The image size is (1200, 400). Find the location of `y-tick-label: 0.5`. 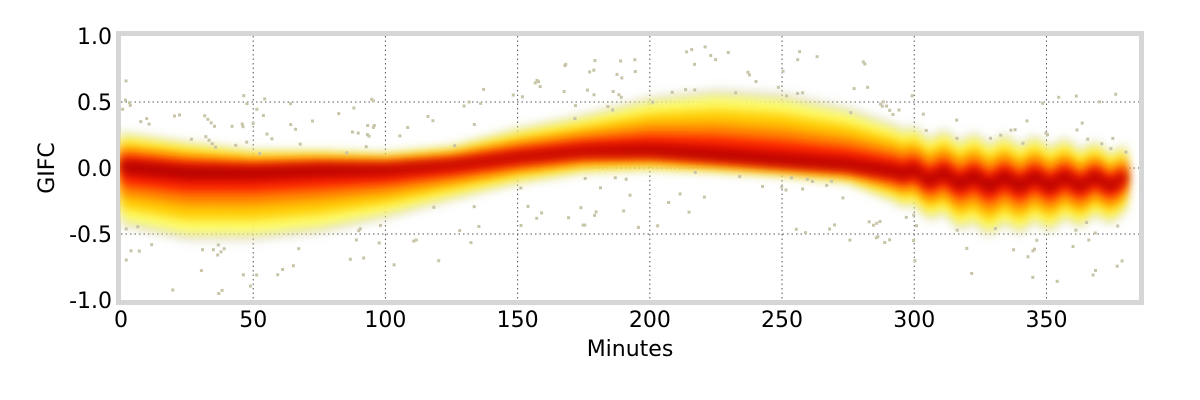

y-tick-label: 0.5 is located at coordinates (94, 103).